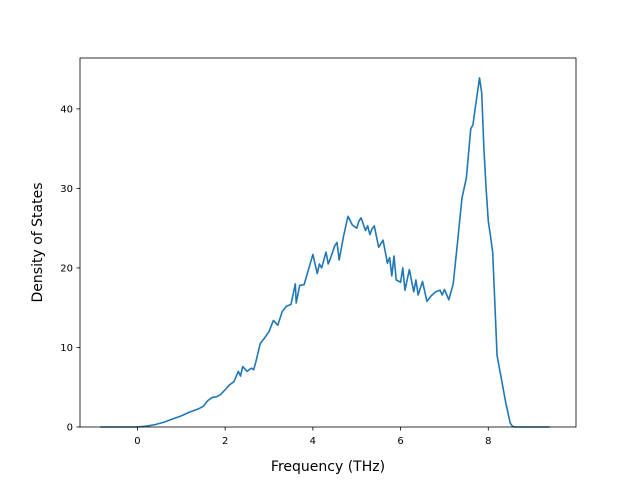 This screenshot has height=480, width=640. What do you see at coordinates (66, 268) in the screenshot?
I see `y-tick-label: 20` at bounding box center [66, 268].